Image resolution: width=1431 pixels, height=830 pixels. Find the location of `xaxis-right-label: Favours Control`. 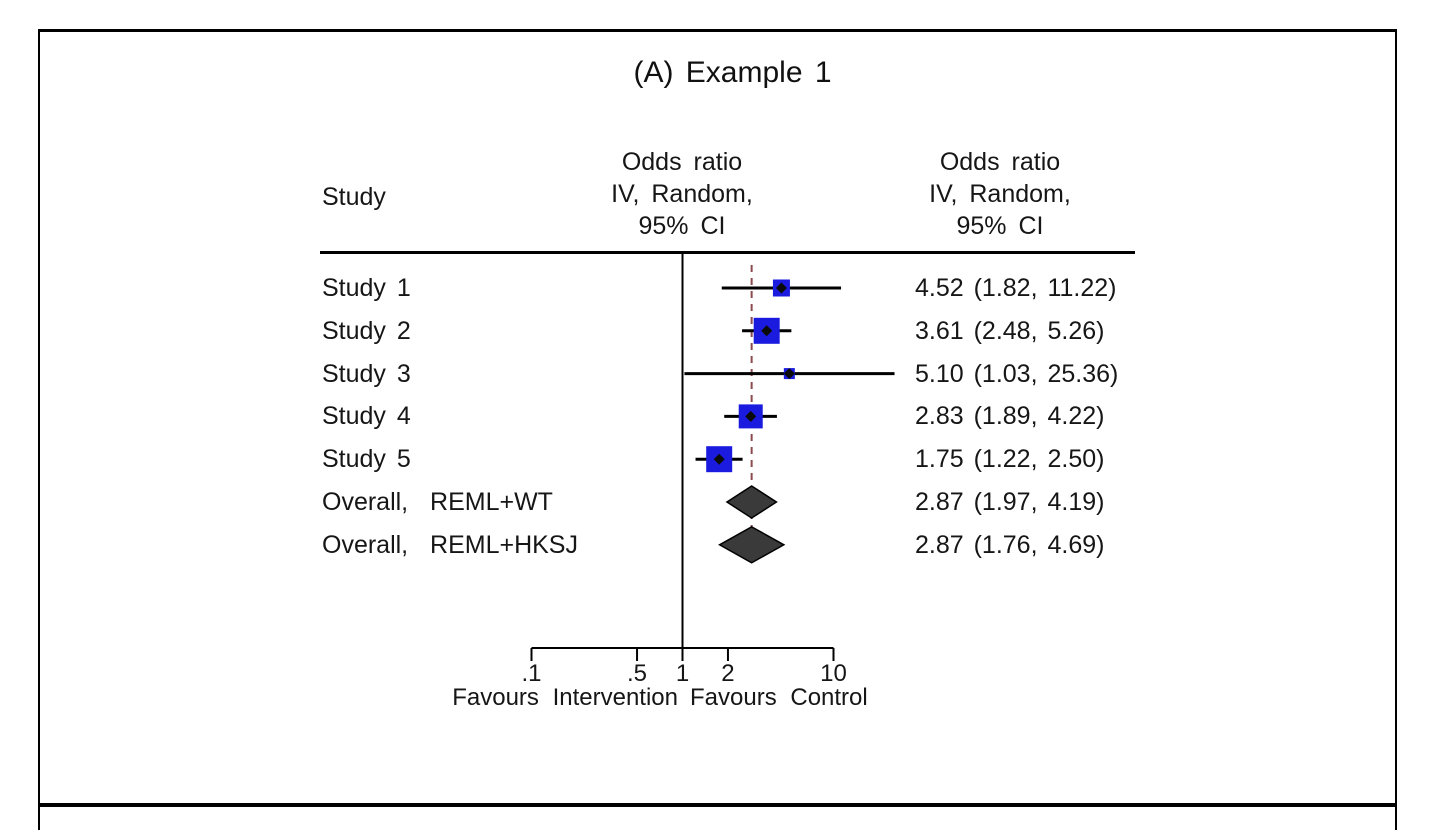

xaxis-right-label: Favours Control is located at coordinates (779, 697).